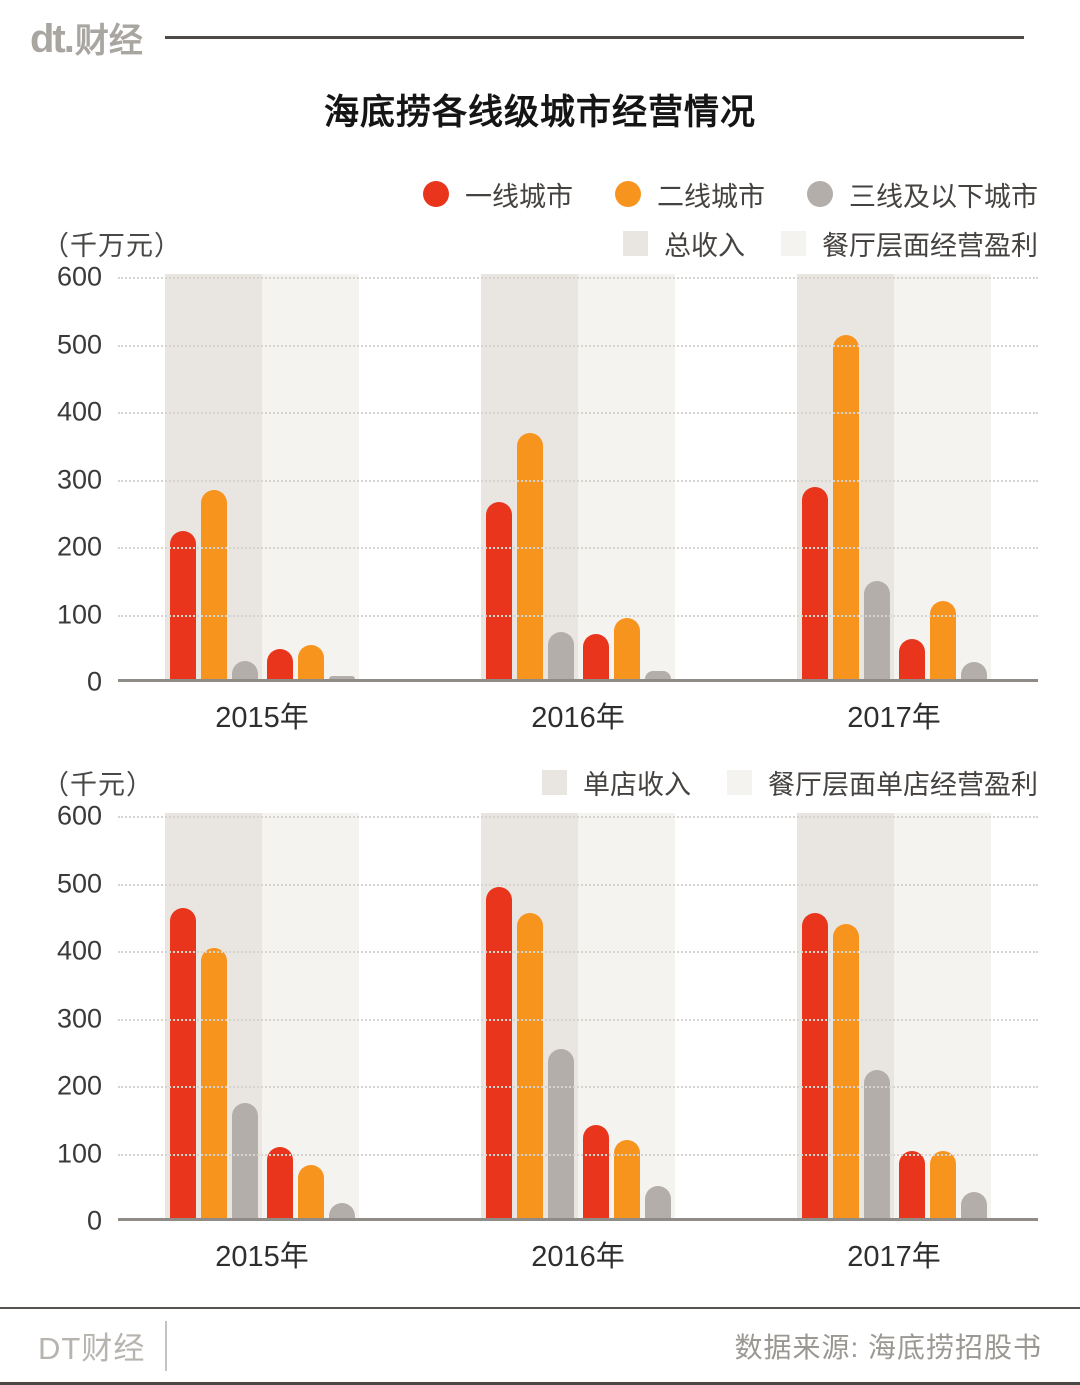 Image resolution: width=1080 pixels, height=1385 pixels. Describe the element at coordinates (820, 194) in the screenshot. I see `tier3-dot-icon` at that location.